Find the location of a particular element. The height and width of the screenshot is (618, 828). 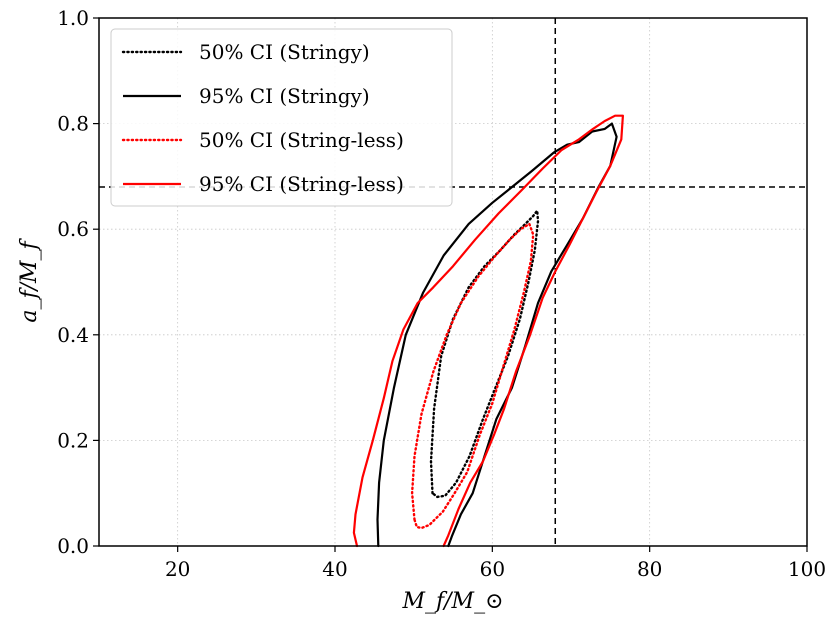

x-tick-label: 80 is located at coordinates (649, 569).